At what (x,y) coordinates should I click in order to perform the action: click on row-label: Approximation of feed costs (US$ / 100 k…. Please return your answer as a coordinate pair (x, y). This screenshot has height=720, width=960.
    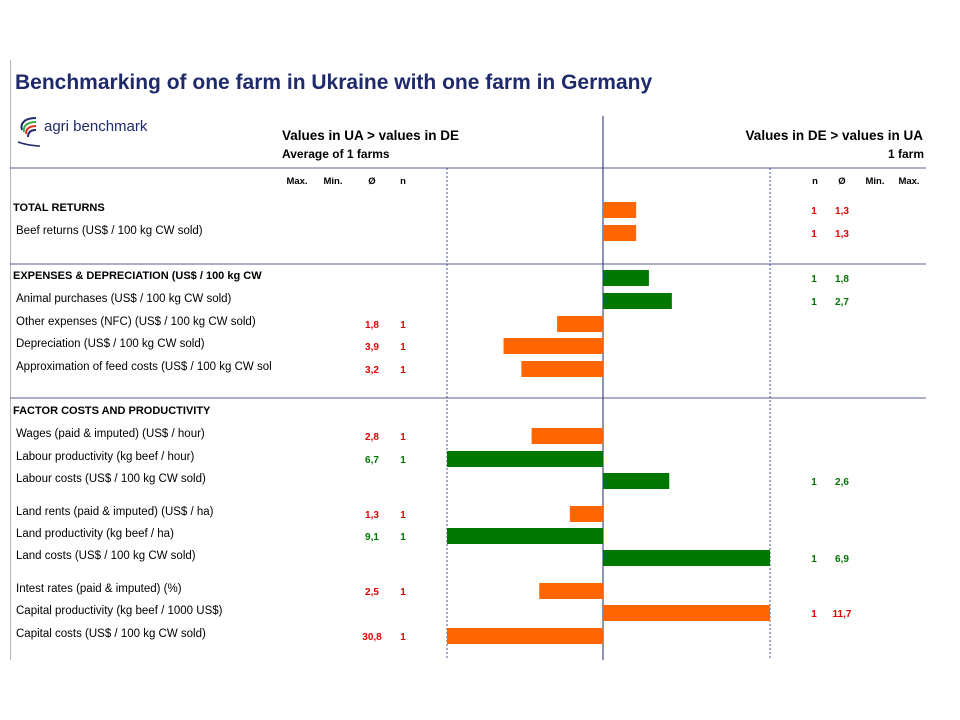
    Looking at the image, I should click on (144, 367).